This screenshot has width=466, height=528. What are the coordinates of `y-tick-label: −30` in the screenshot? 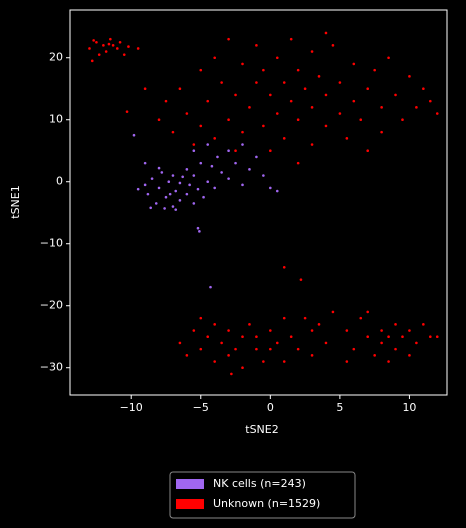 It's located at (51, 367).